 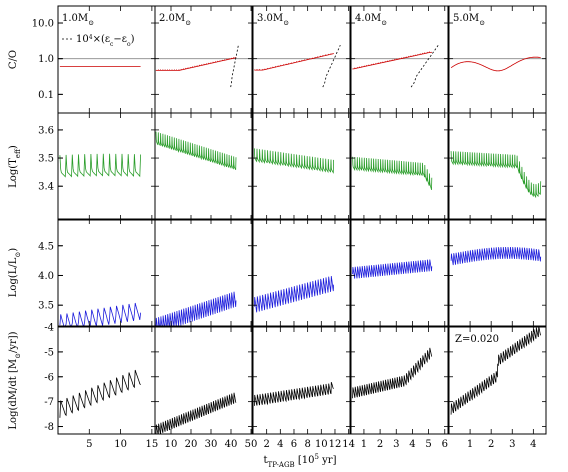 I want to click on y-tick-label: 3.4, so click(x=46, y=187).